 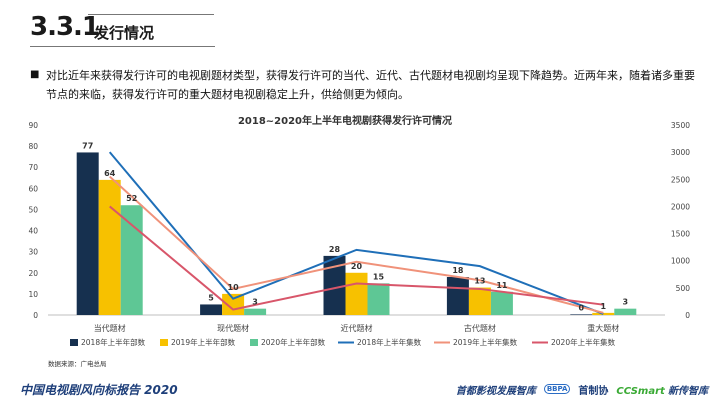 What do you see at coordinates (122, 46) in the screenshot?
I see `header-bottom-rule` at bounding box center [122, 46].